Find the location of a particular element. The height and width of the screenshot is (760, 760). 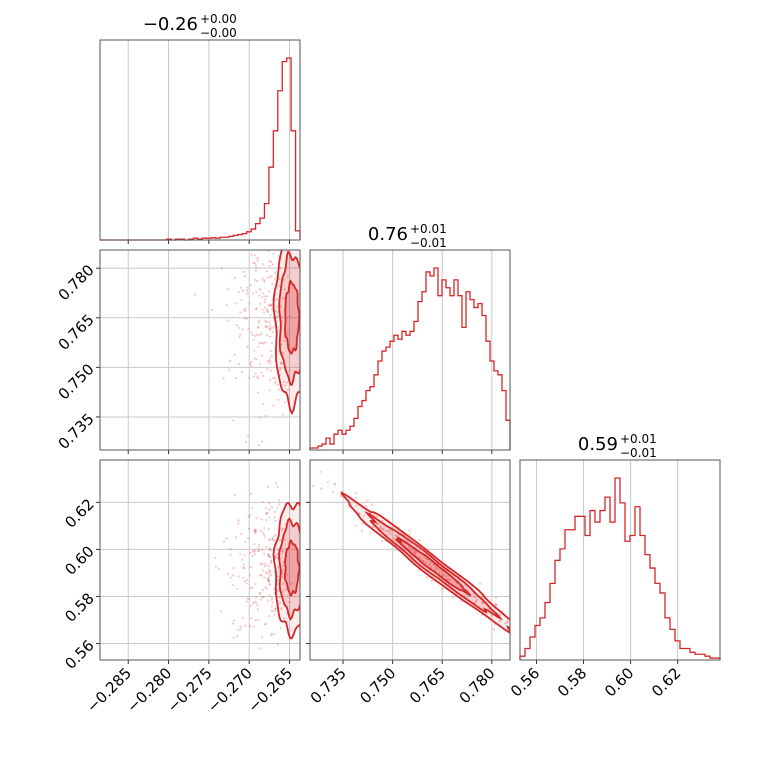

param-title-1: 0.76 is located at coordinates (388, 234).